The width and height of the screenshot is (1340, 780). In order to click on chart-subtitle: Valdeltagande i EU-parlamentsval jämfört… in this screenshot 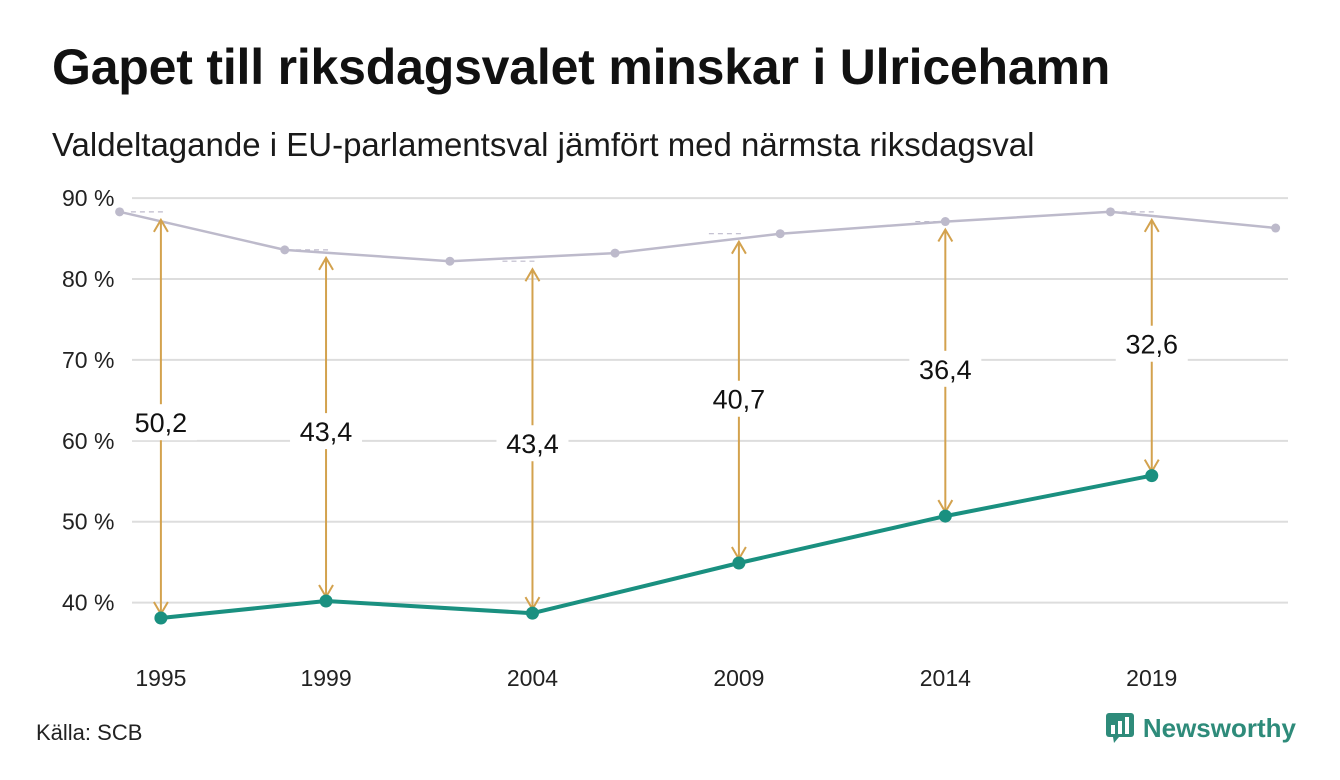, I will do `click(543, 144)`.